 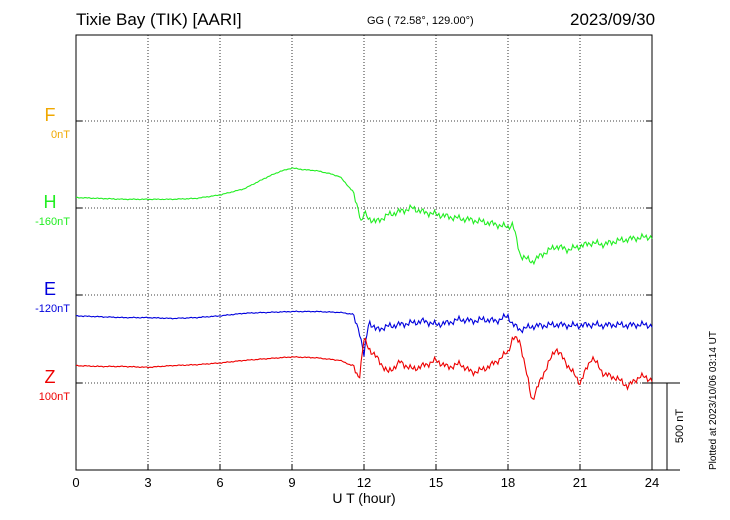 What do you see at coordinates (613, 19) in the screenshot?
I see `date-label: 2023/09/30` at bounding box center [613, 19].